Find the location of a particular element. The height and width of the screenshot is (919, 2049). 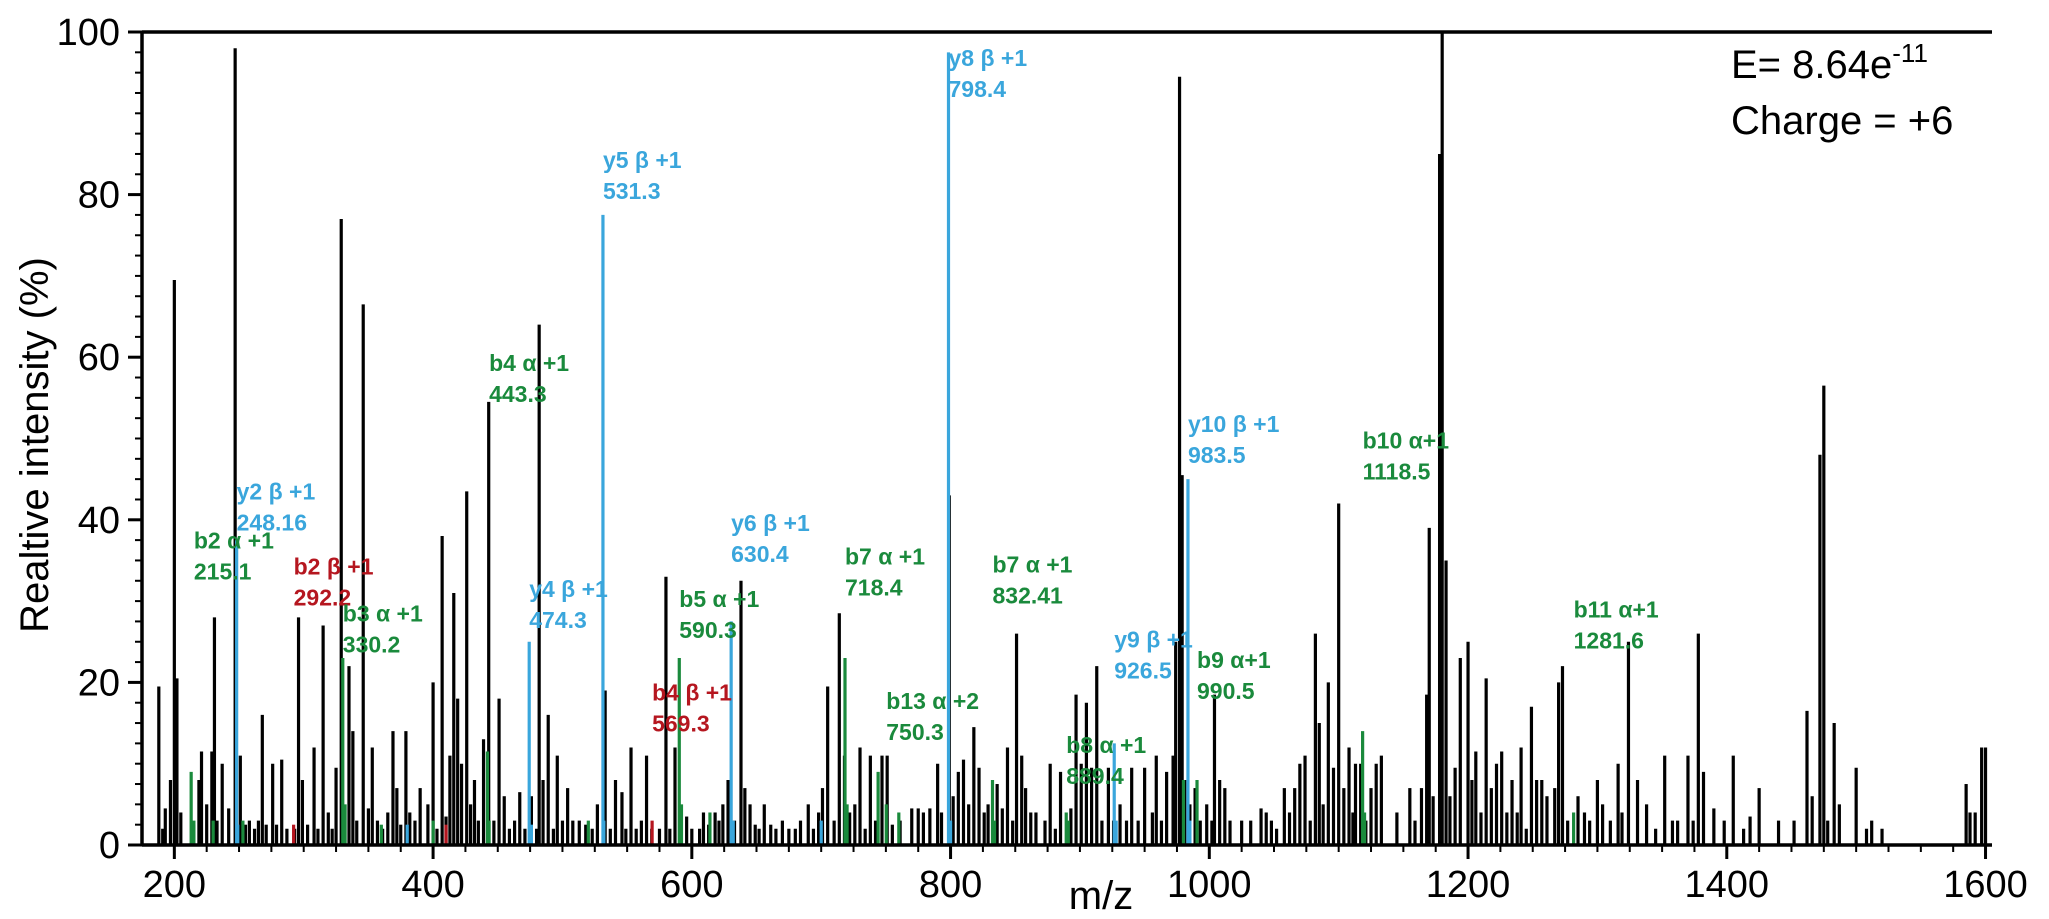

annotation-label-b11a: b11 α+1 is located at coordinates (1616, 609).